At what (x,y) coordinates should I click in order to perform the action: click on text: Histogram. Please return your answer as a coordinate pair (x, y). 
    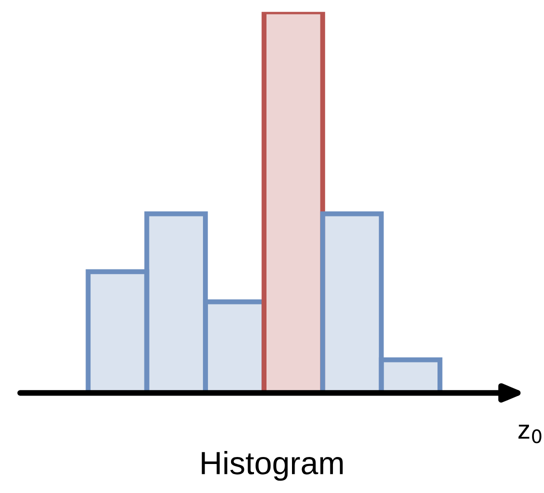
    Looking at the image, I should click on (272, 465).